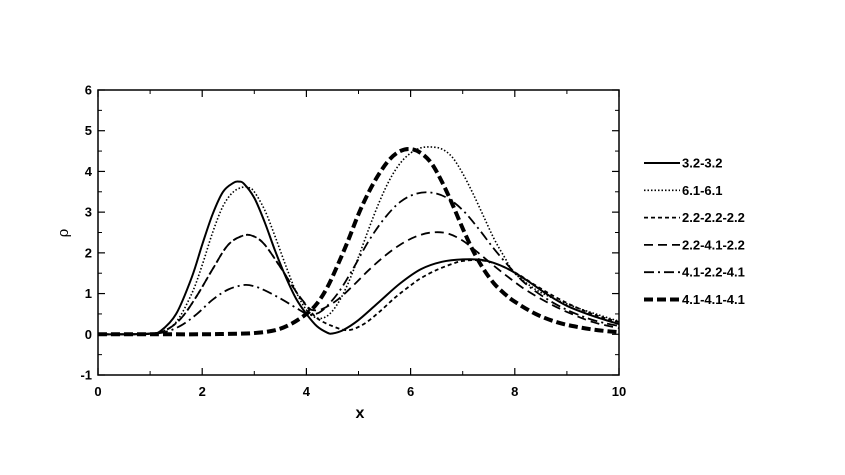 This screenshot has width=845, height=475. What do you see at coordinates (619, 391) in the screenshot?
I see `x-tick-label: 10` at bounding box center [619, 391].